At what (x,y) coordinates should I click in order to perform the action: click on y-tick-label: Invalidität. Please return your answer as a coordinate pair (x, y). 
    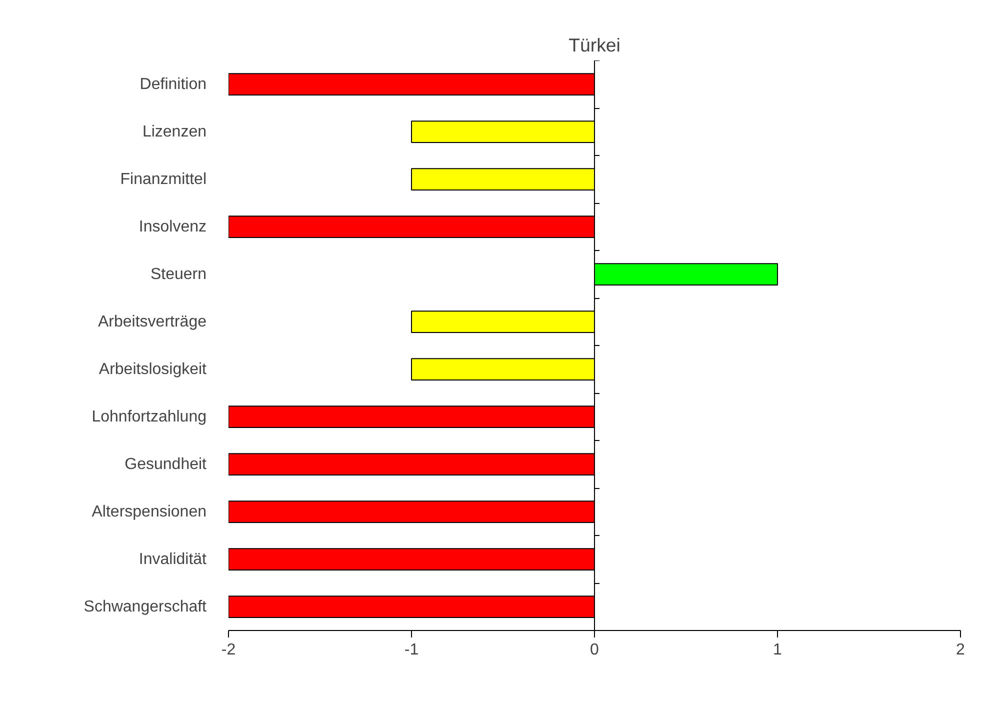
    Looking at the image, I should click on (173, 559).